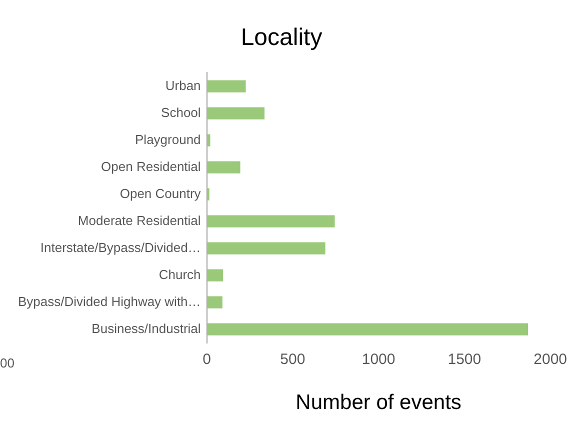  What do you see at coordinates (183, 85) in the screenshot?
I see `y-tick-label: Urban` at bounding box center [183, 85].